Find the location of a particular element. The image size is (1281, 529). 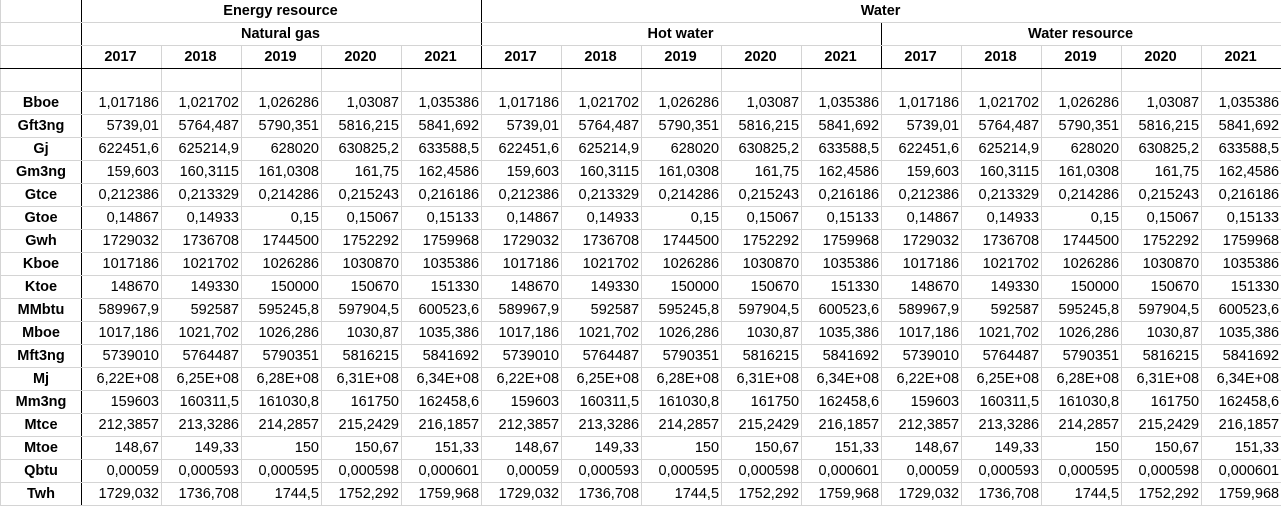

value-cell: 1035386 is located at coordinates (1241, 264).